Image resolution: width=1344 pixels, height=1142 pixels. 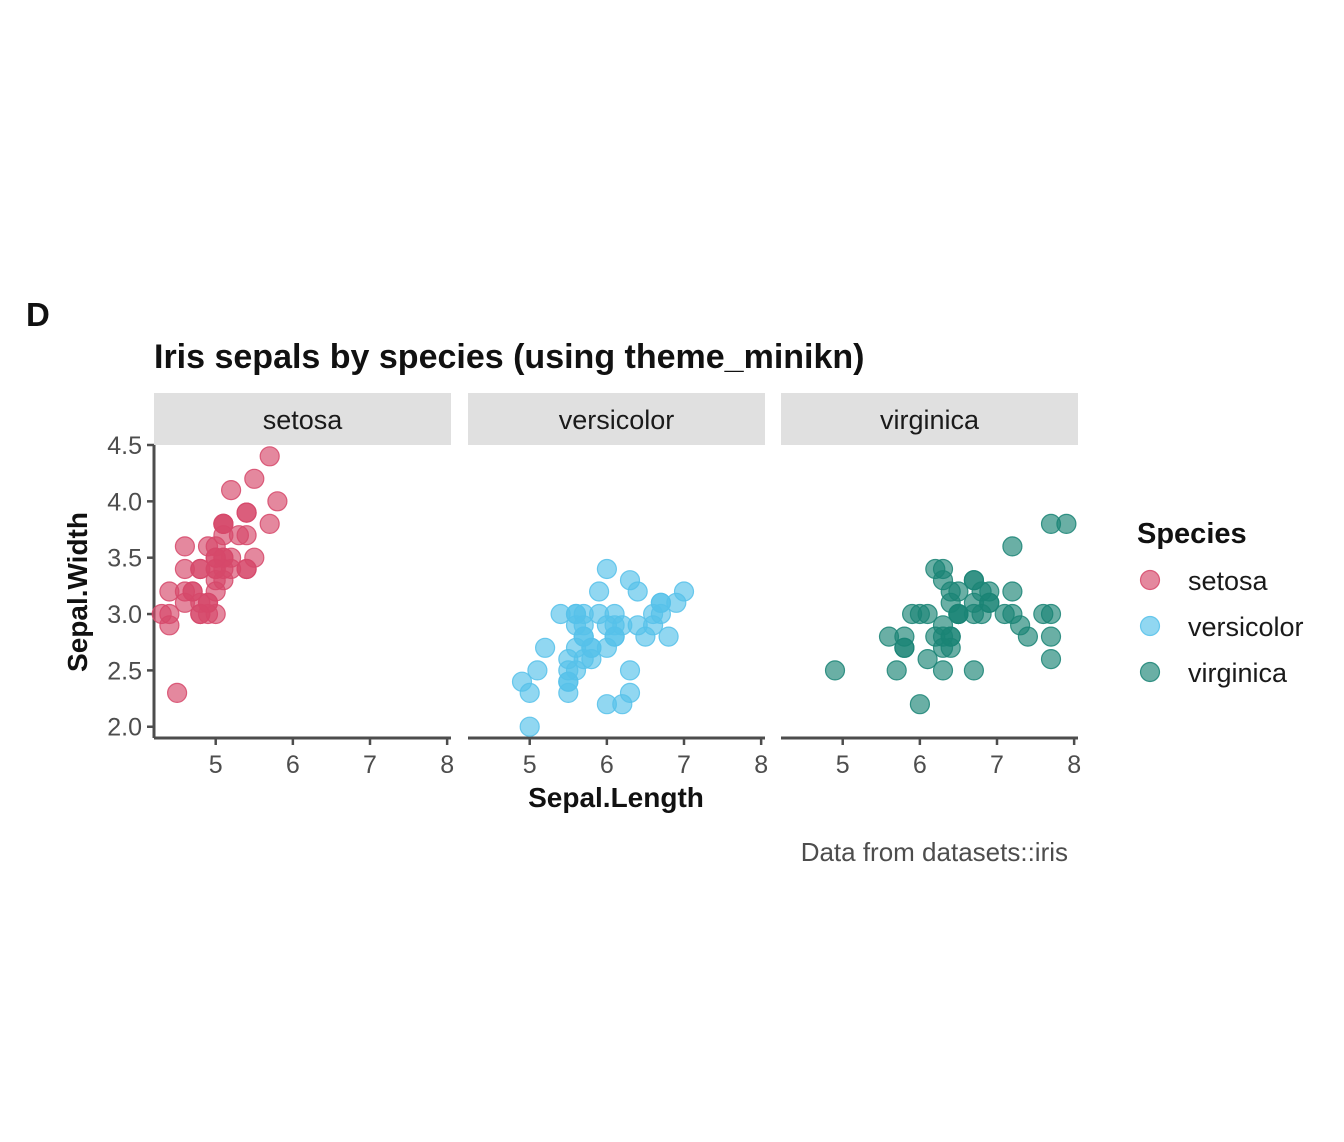 What do you see at coordinates (1238, 673) in the screenshot?
I see `legend-label: virginica` at bounding box center [1238, 673].